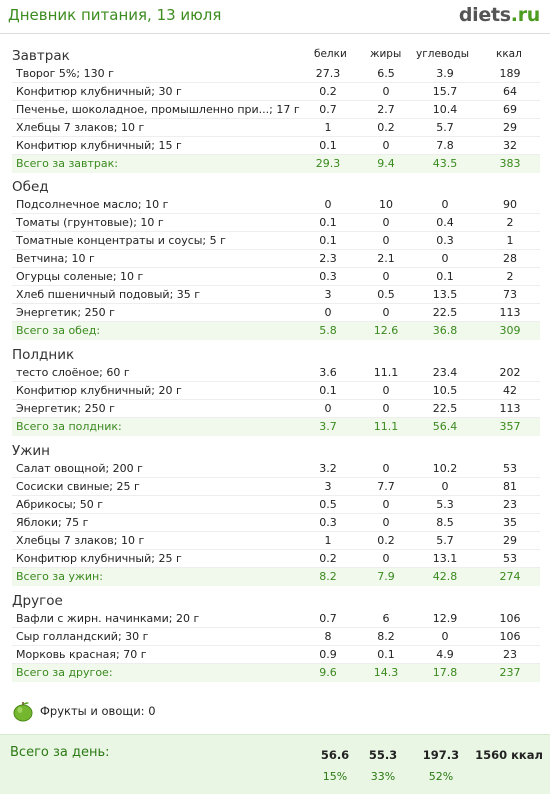  What do you see at coordinates (386, 636) in the screenshot?
I see `fat-value: 8.2` at bounding box center [386, 636].